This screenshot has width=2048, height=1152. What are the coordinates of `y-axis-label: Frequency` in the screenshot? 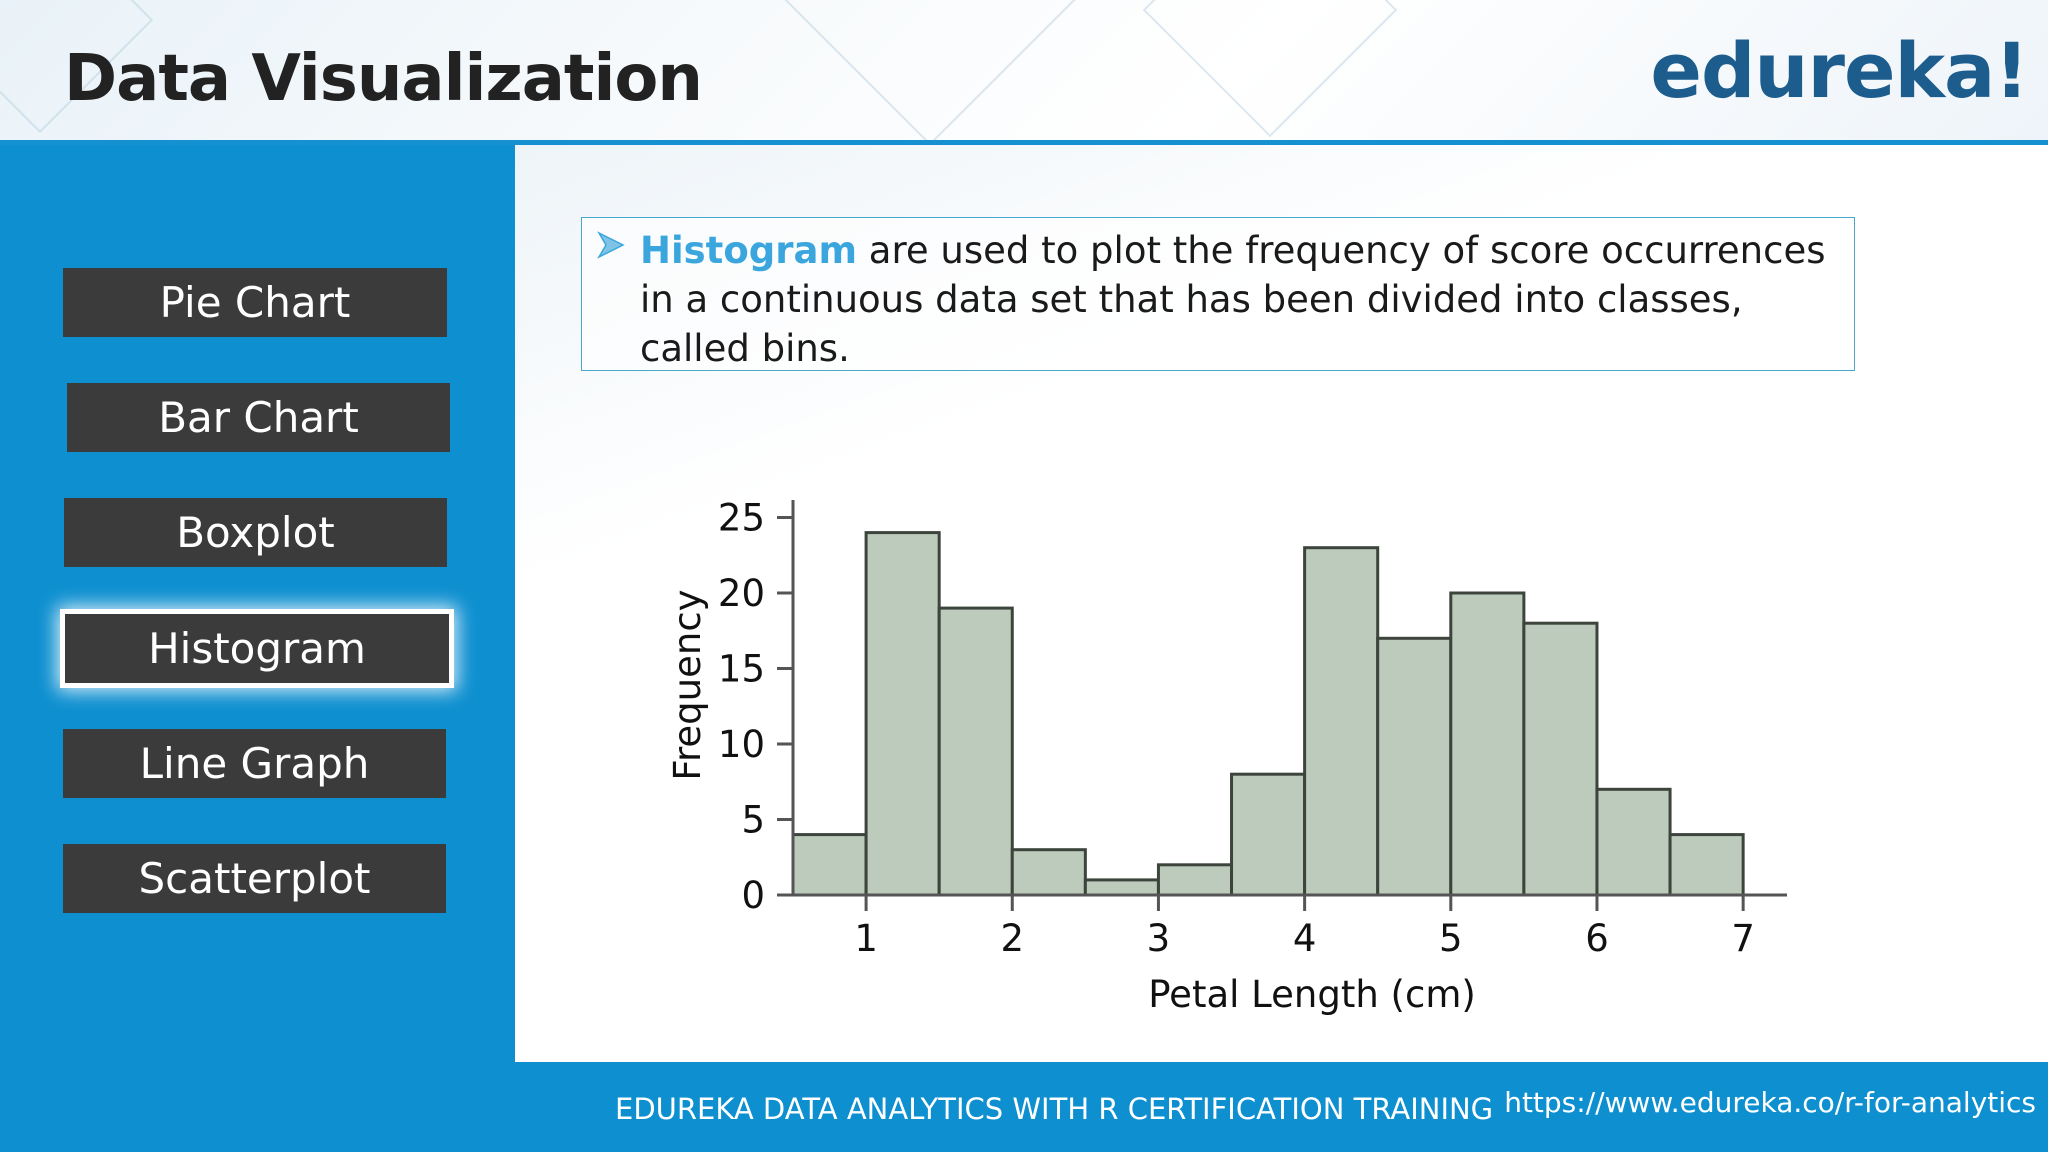 It's located at (687, 684).